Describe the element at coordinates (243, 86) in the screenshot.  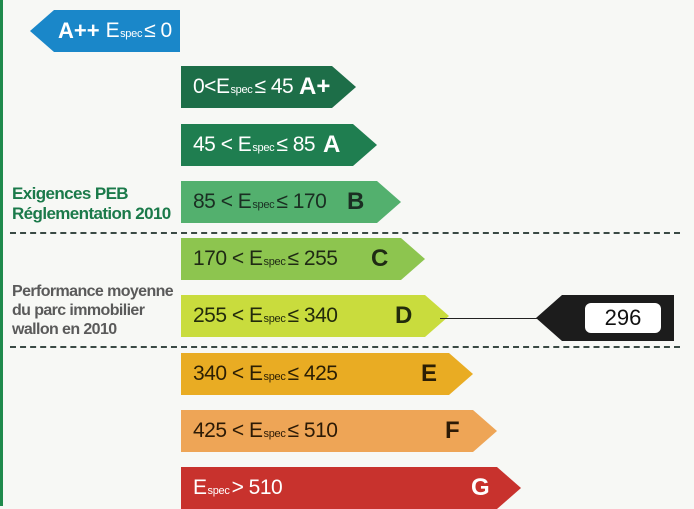
I see `energy-class-range: 0<Espec≤ 45` at that location.